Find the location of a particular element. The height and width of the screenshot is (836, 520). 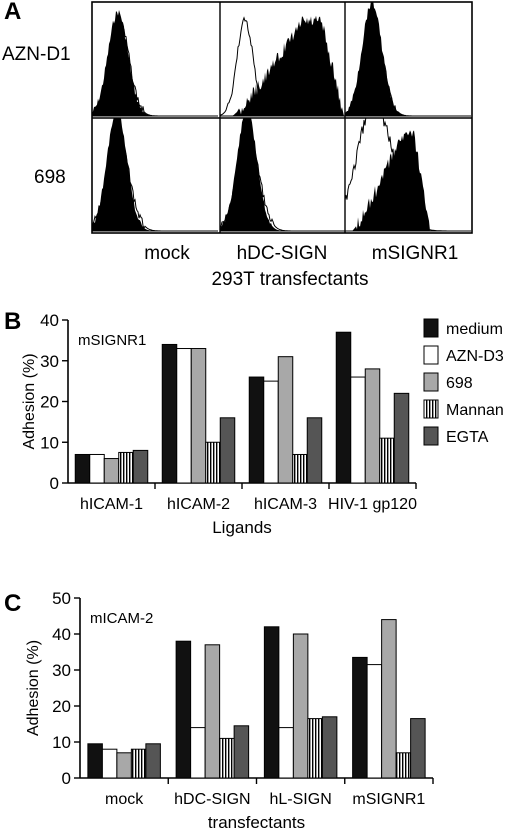

x-tick-label: HIV-1 gp120 is located at coordinates (372, 504).